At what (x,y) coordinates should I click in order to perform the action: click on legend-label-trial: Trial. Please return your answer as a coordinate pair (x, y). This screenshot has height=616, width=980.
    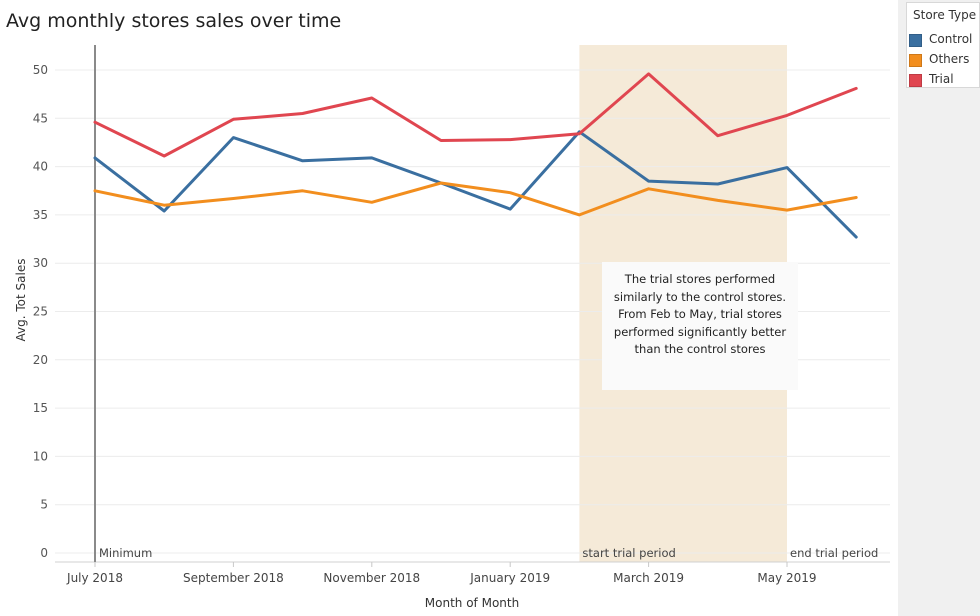
    Looking at the image, I should click on (941, 79).